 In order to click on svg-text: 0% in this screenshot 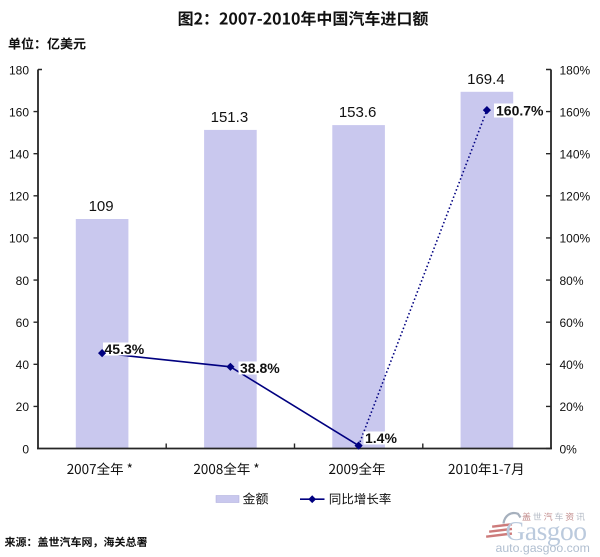, I will do `click(569, 449)`.